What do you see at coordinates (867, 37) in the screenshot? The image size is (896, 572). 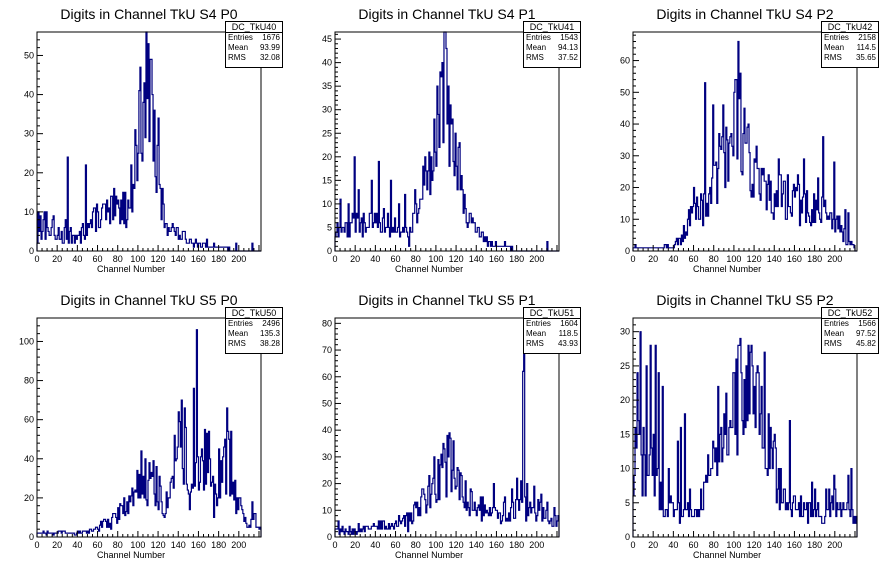 I see `stats-entries-value: 2158` at bounding box center [867, 37].